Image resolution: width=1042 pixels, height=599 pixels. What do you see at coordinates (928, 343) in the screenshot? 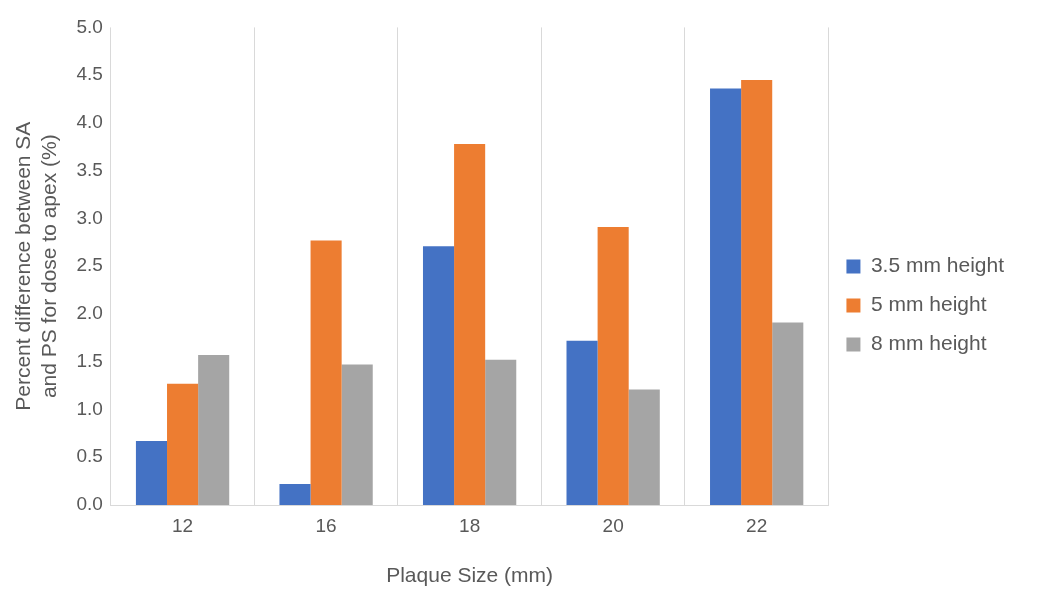
I see `legend-label: 8 mm height` at bounding box center [928, 343].